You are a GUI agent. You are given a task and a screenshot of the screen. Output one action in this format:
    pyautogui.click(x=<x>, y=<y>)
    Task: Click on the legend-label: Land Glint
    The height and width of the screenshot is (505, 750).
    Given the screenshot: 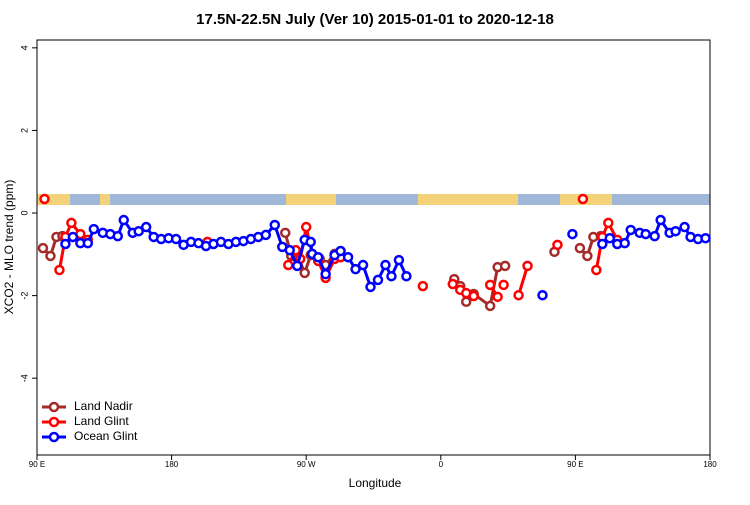 What is the action you would take?
    pyautogui.click(x=101, y=421)
    